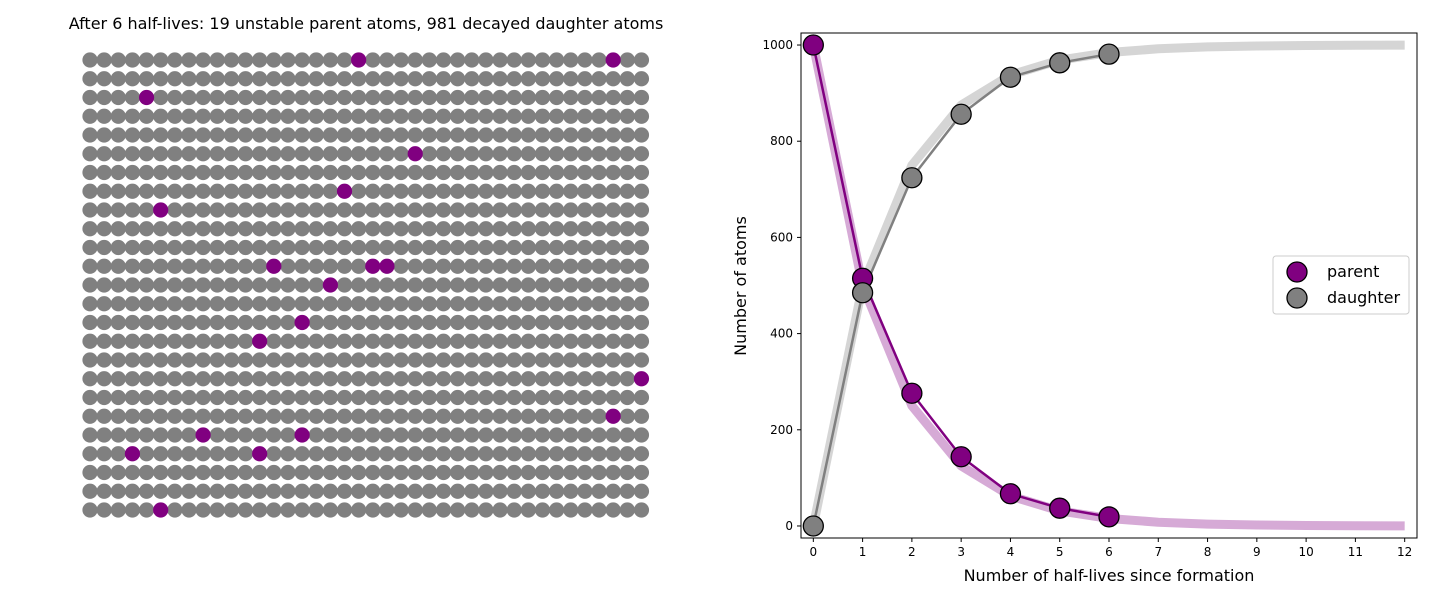  I want to click on legend-label-daughter: daughter, so click(1364, 297).